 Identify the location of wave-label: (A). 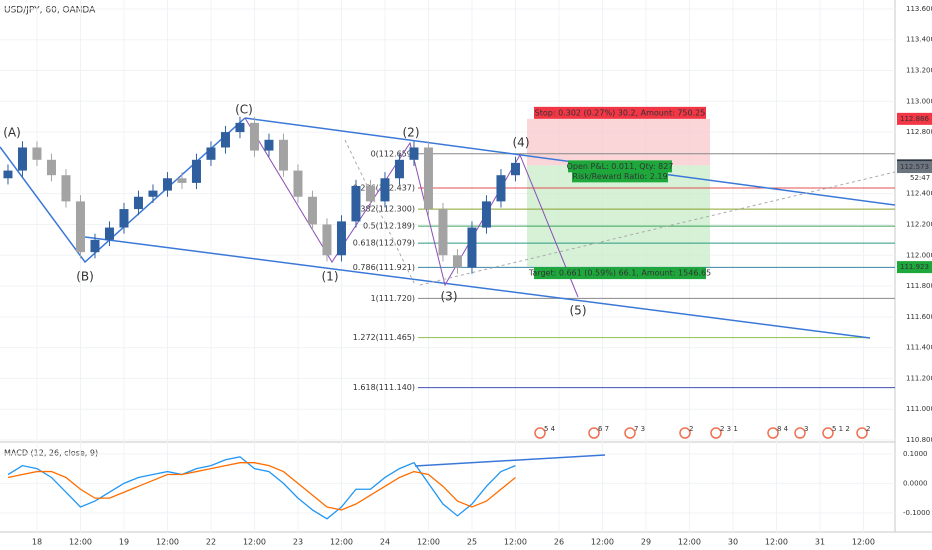
(12, 133).